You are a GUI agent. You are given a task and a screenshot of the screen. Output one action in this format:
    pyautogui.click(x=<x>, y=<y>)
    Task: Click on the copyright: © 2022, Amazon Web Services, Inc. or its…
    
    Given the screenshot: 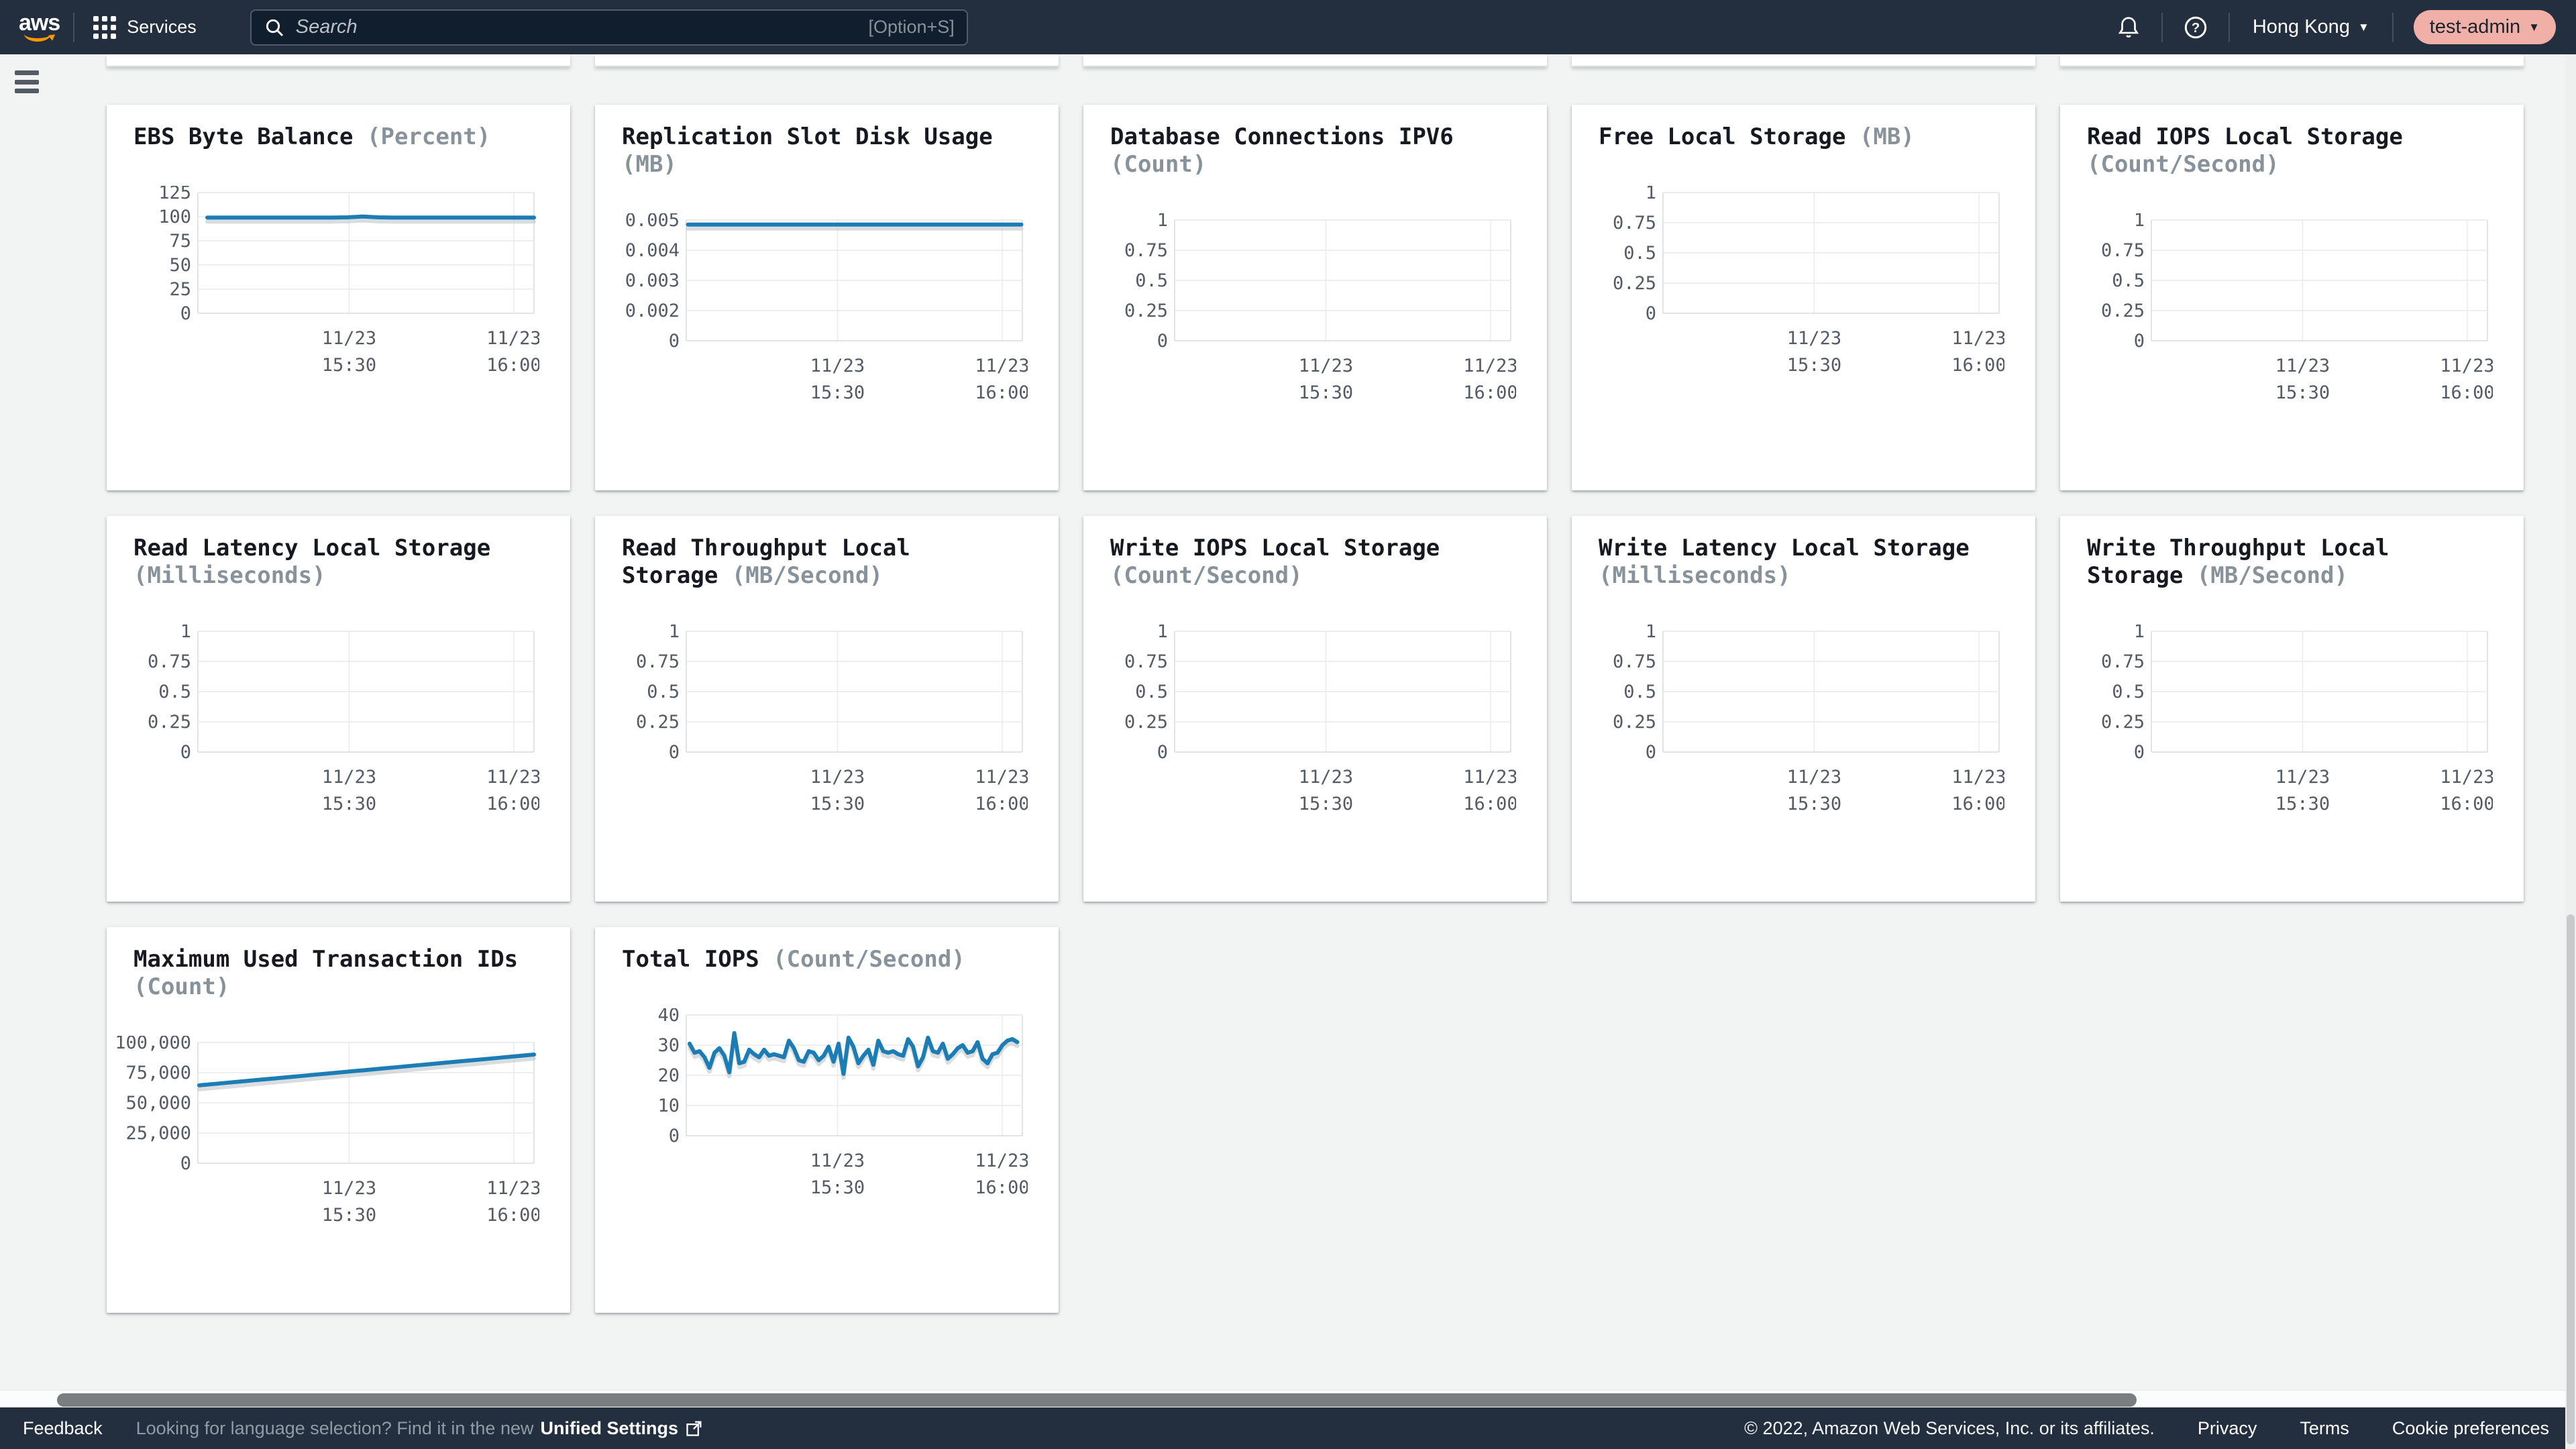 What is the action you would take?
    pyautogui.click(x=1949, y=1427)
    